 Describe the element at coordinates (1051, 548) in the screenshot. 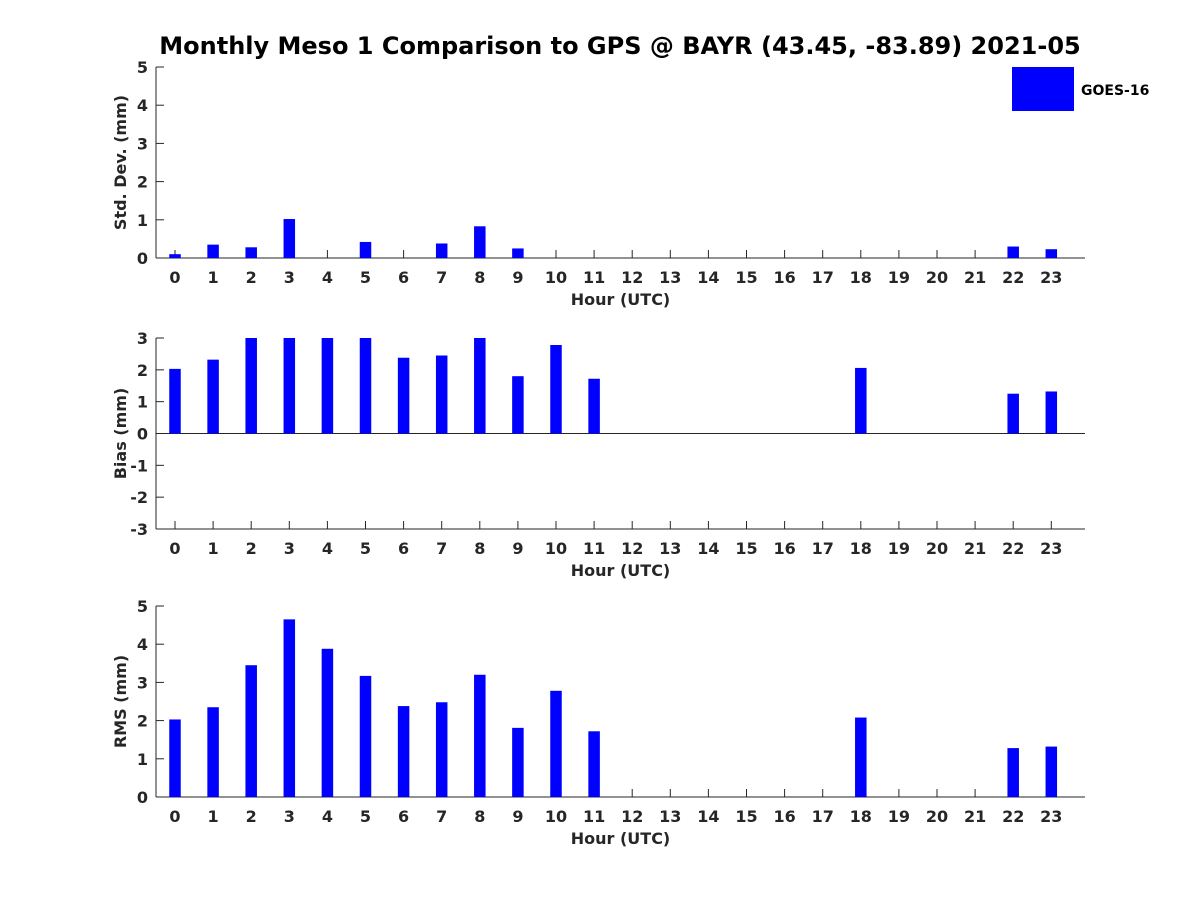

I see `x-tick-label: 23` at that location.